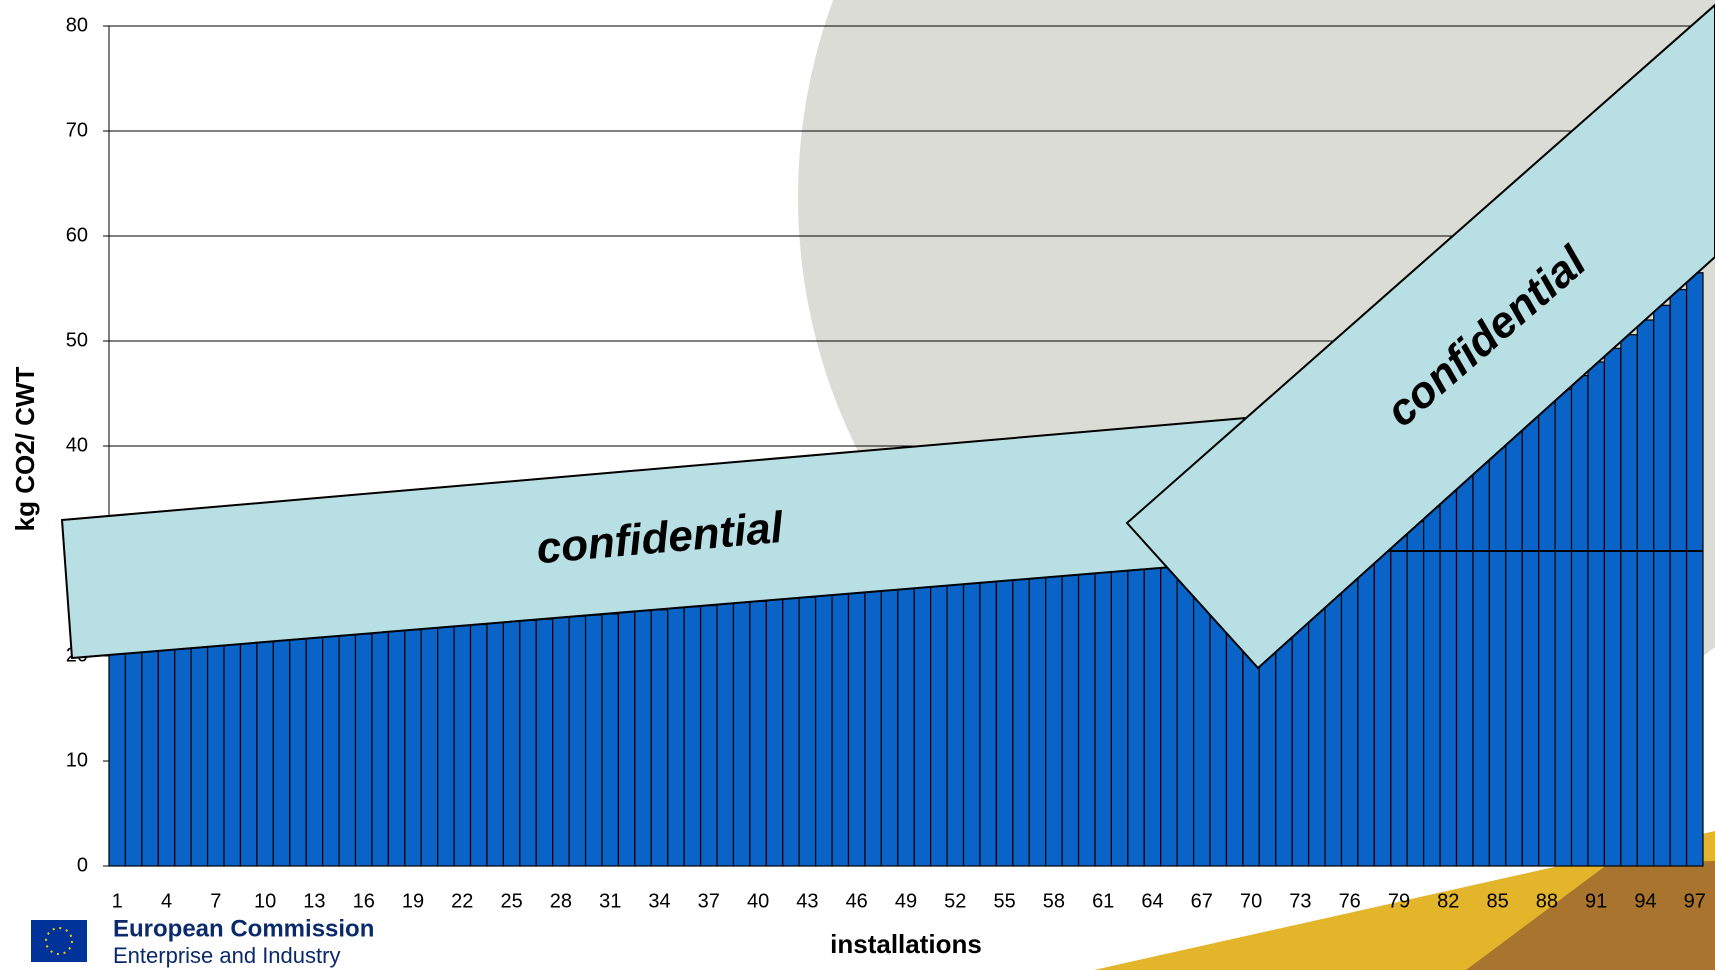 The width and height of the screenshot is (1715, 970). I want to click on eu-flag, so click(59, 941).